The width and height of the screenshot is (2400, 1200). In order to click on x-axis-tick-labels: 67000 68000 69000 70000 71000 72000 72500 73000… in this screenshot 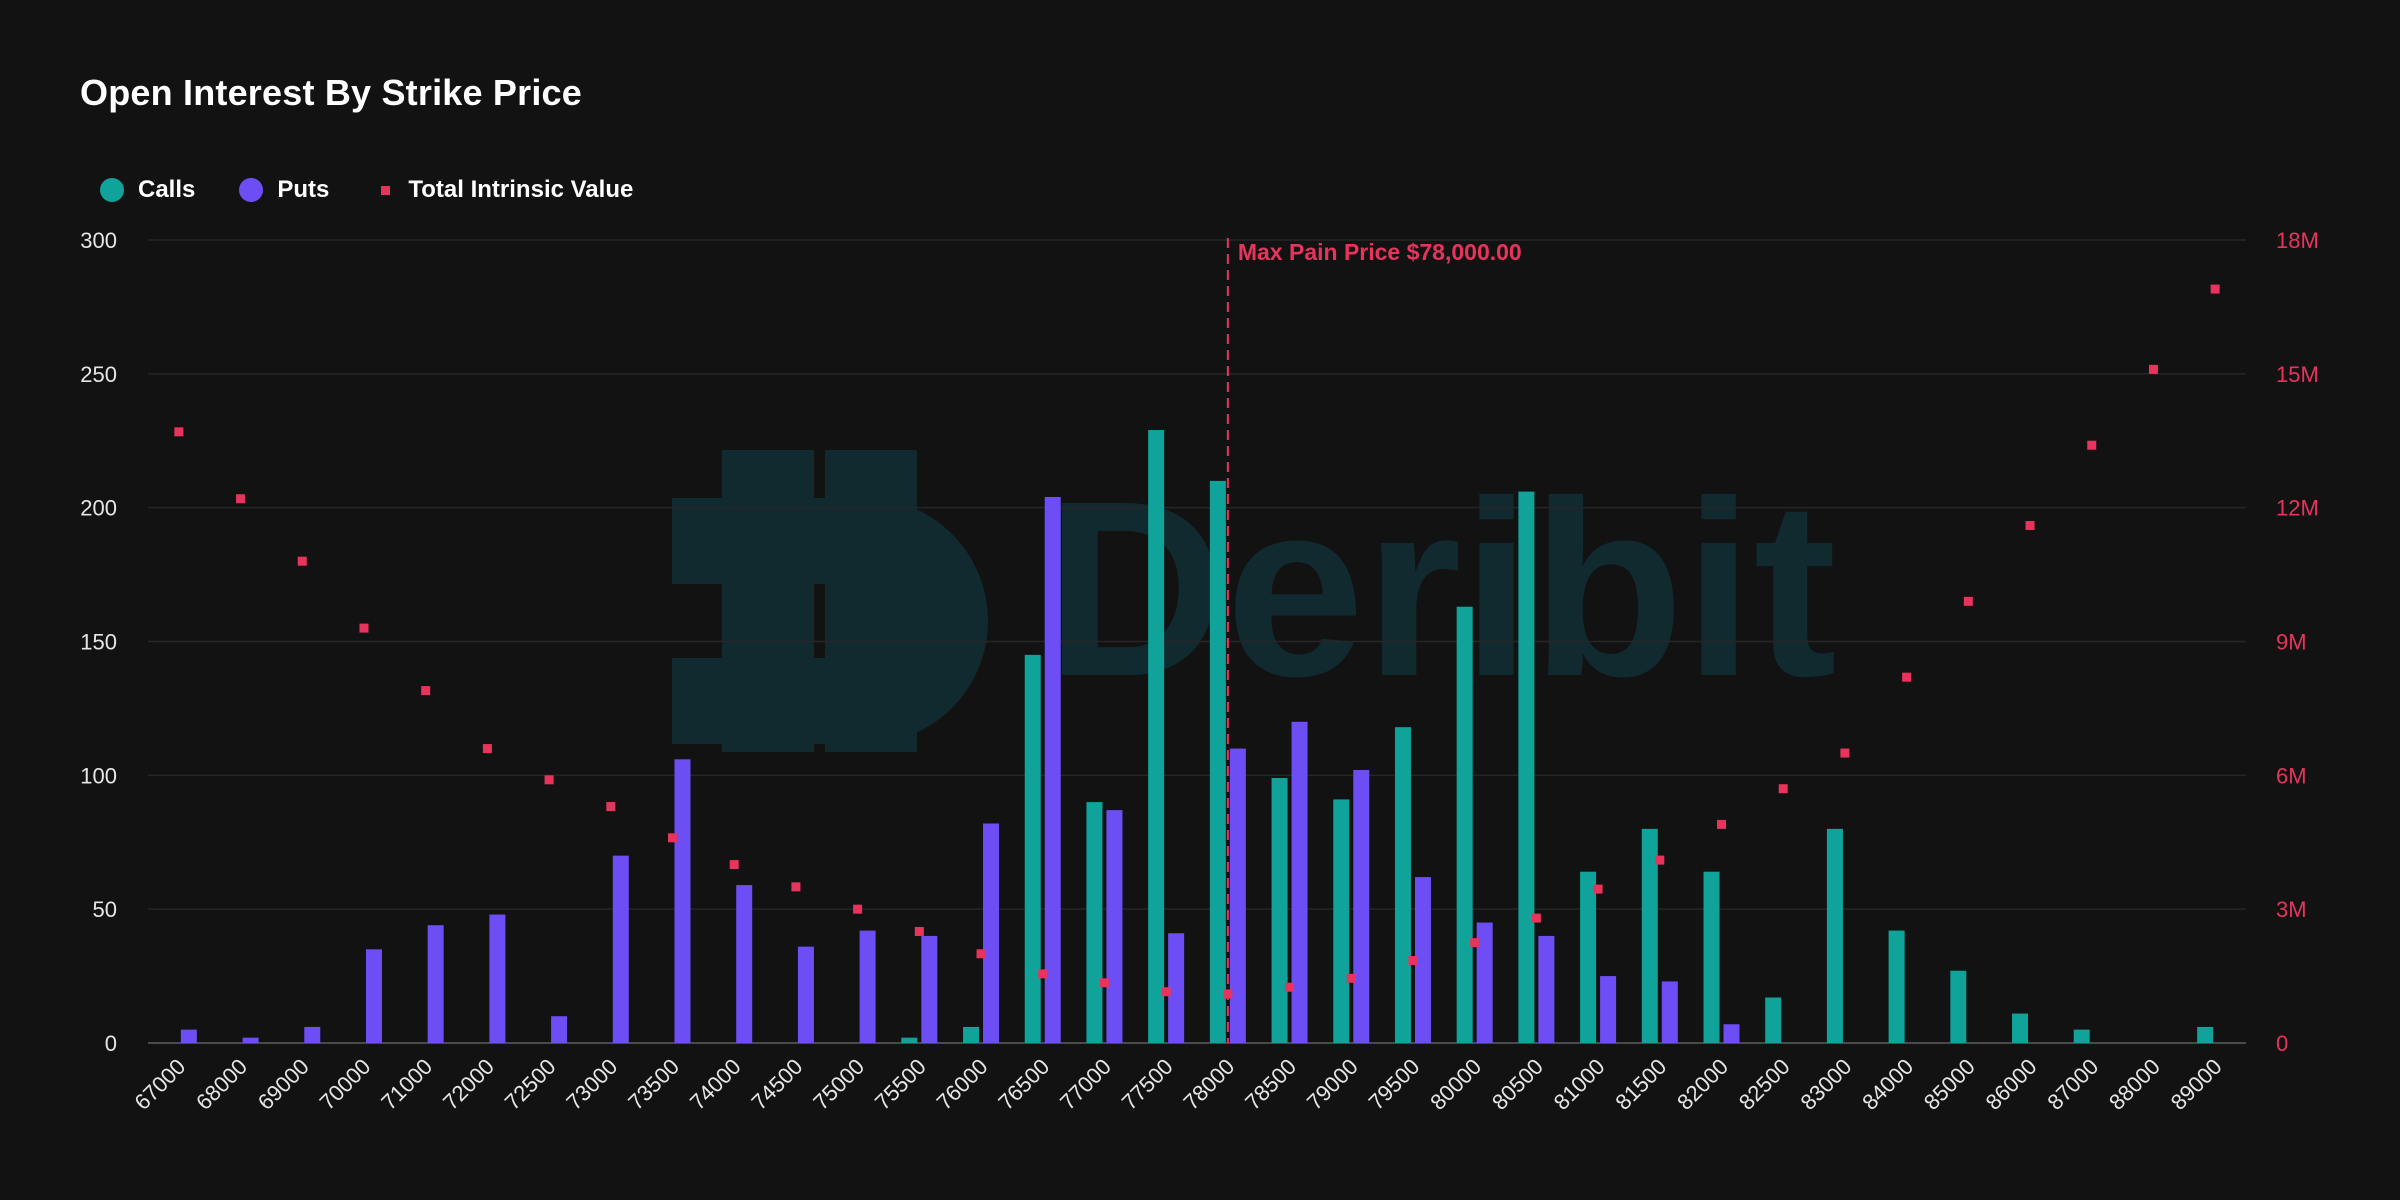, I will do `click(1177, 1084)`.